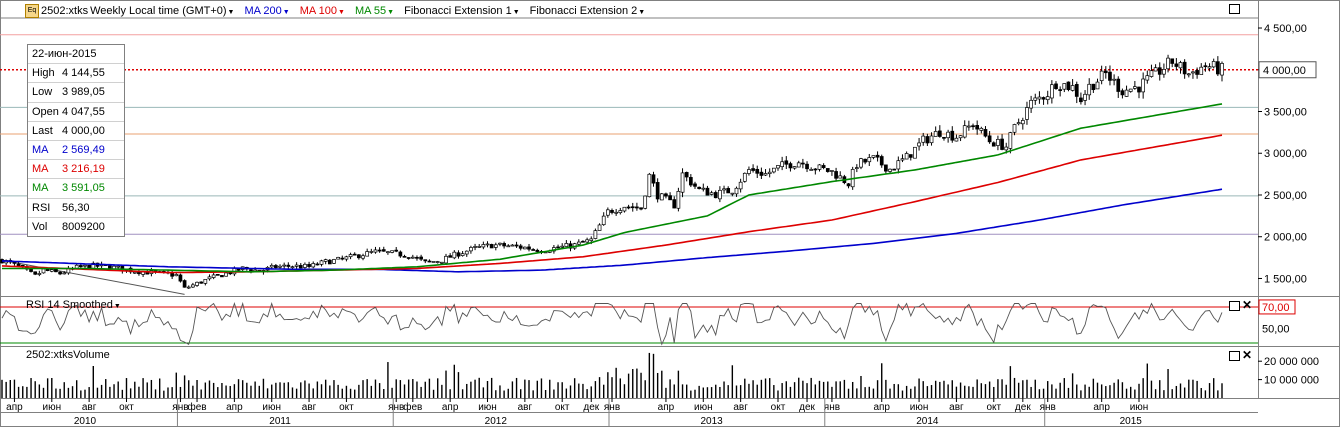 Image resolution: width=1340 pixels, height=427 pixels. I want to click on close-volume-panel-icon: ✕, so click(1247, 355).